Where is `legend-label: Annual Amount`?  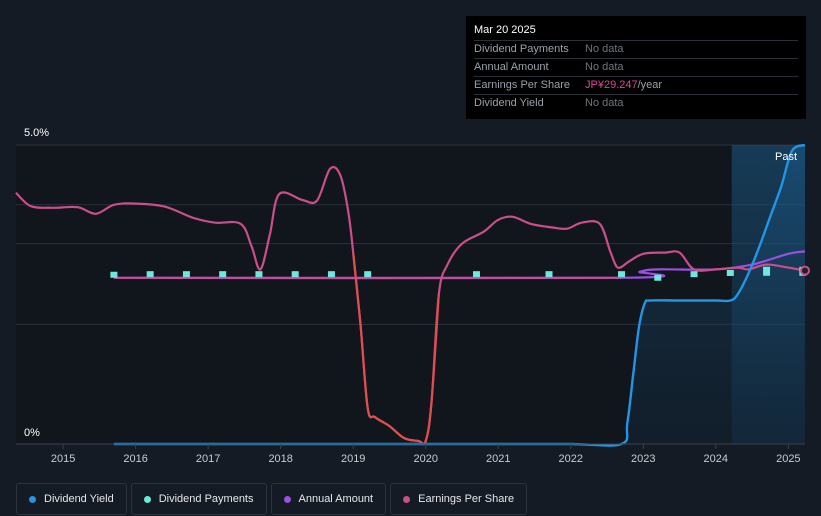 legend-label: Annual Amount is located at coordinates (336, 499).